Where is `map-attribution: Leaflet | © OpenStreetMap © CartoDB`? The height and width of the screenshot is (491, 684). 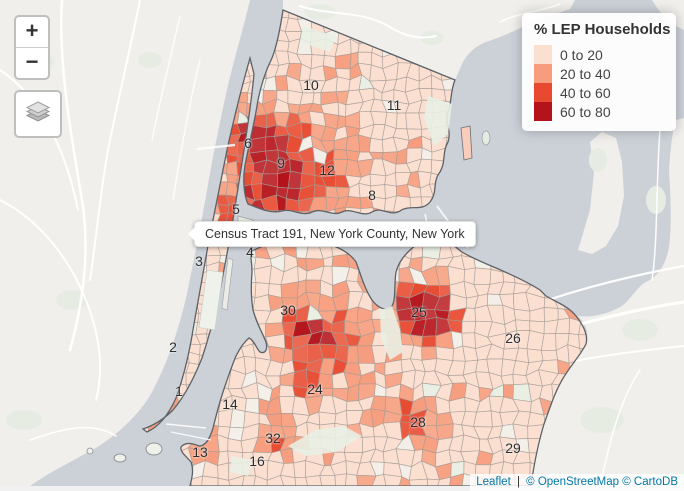
map-attribution: Leaflet | © OpenStreetMap © CartoDB is located at coordinates (577, 482).